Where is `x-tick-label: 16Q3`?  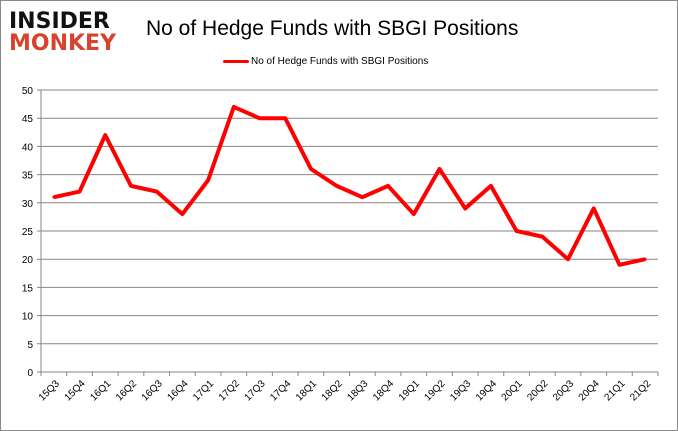 x-tick-label: 16Q3 is located at coordinates (152, 390).